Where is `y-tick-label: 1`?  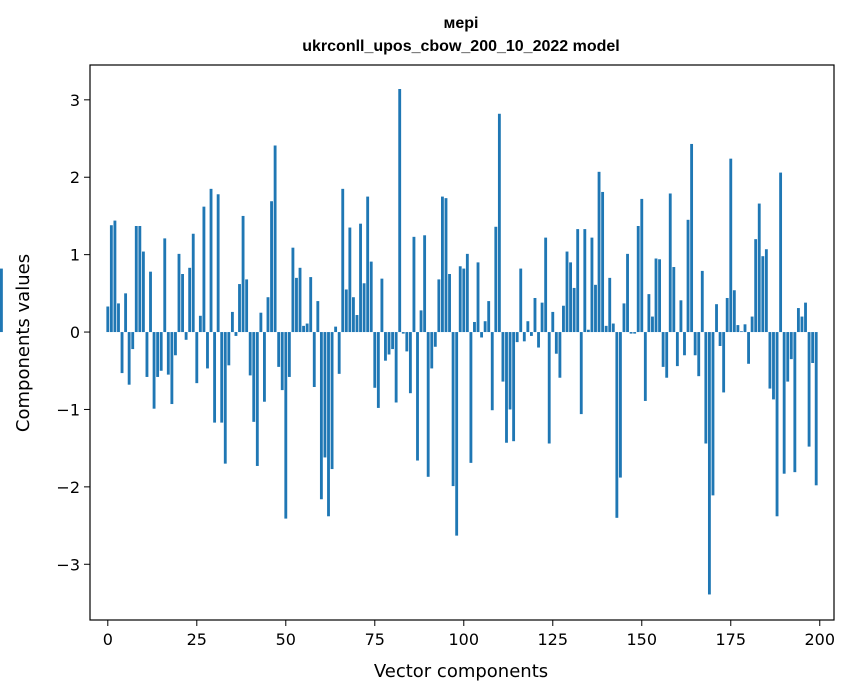
y-tick-label: 1 is located at coordinates (75, 255).